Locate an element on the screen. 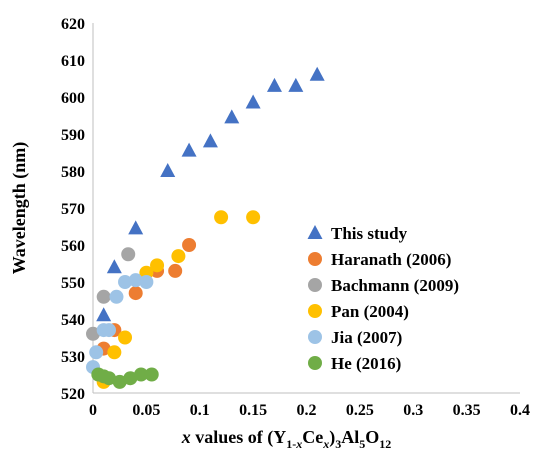  y-tick-label: 610 is located at coordinates (73, 61).